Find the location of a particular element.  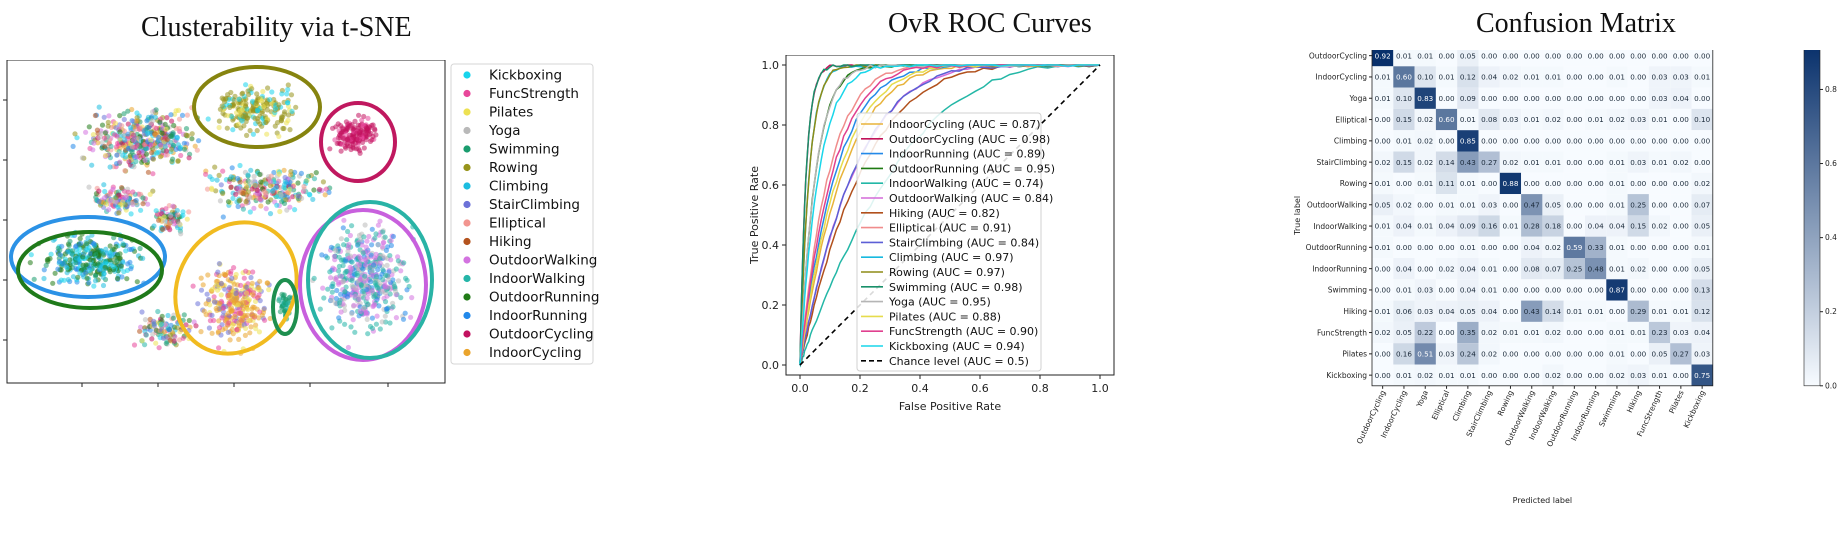

cm-title: Confusion Matrix is located at coordinates (1576, 23).